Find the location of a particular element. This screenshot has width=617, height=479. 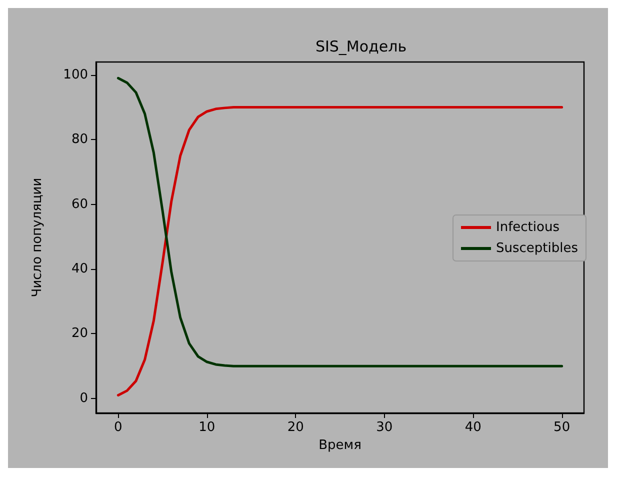

x-tick-label: 30 is located at coordinates (384, 427).